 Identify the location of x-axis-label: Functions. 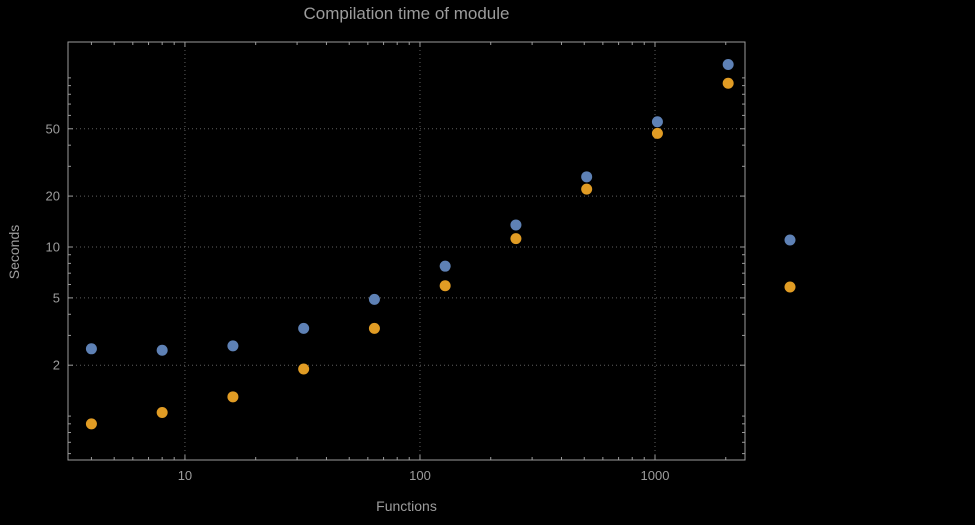
(406, 506).